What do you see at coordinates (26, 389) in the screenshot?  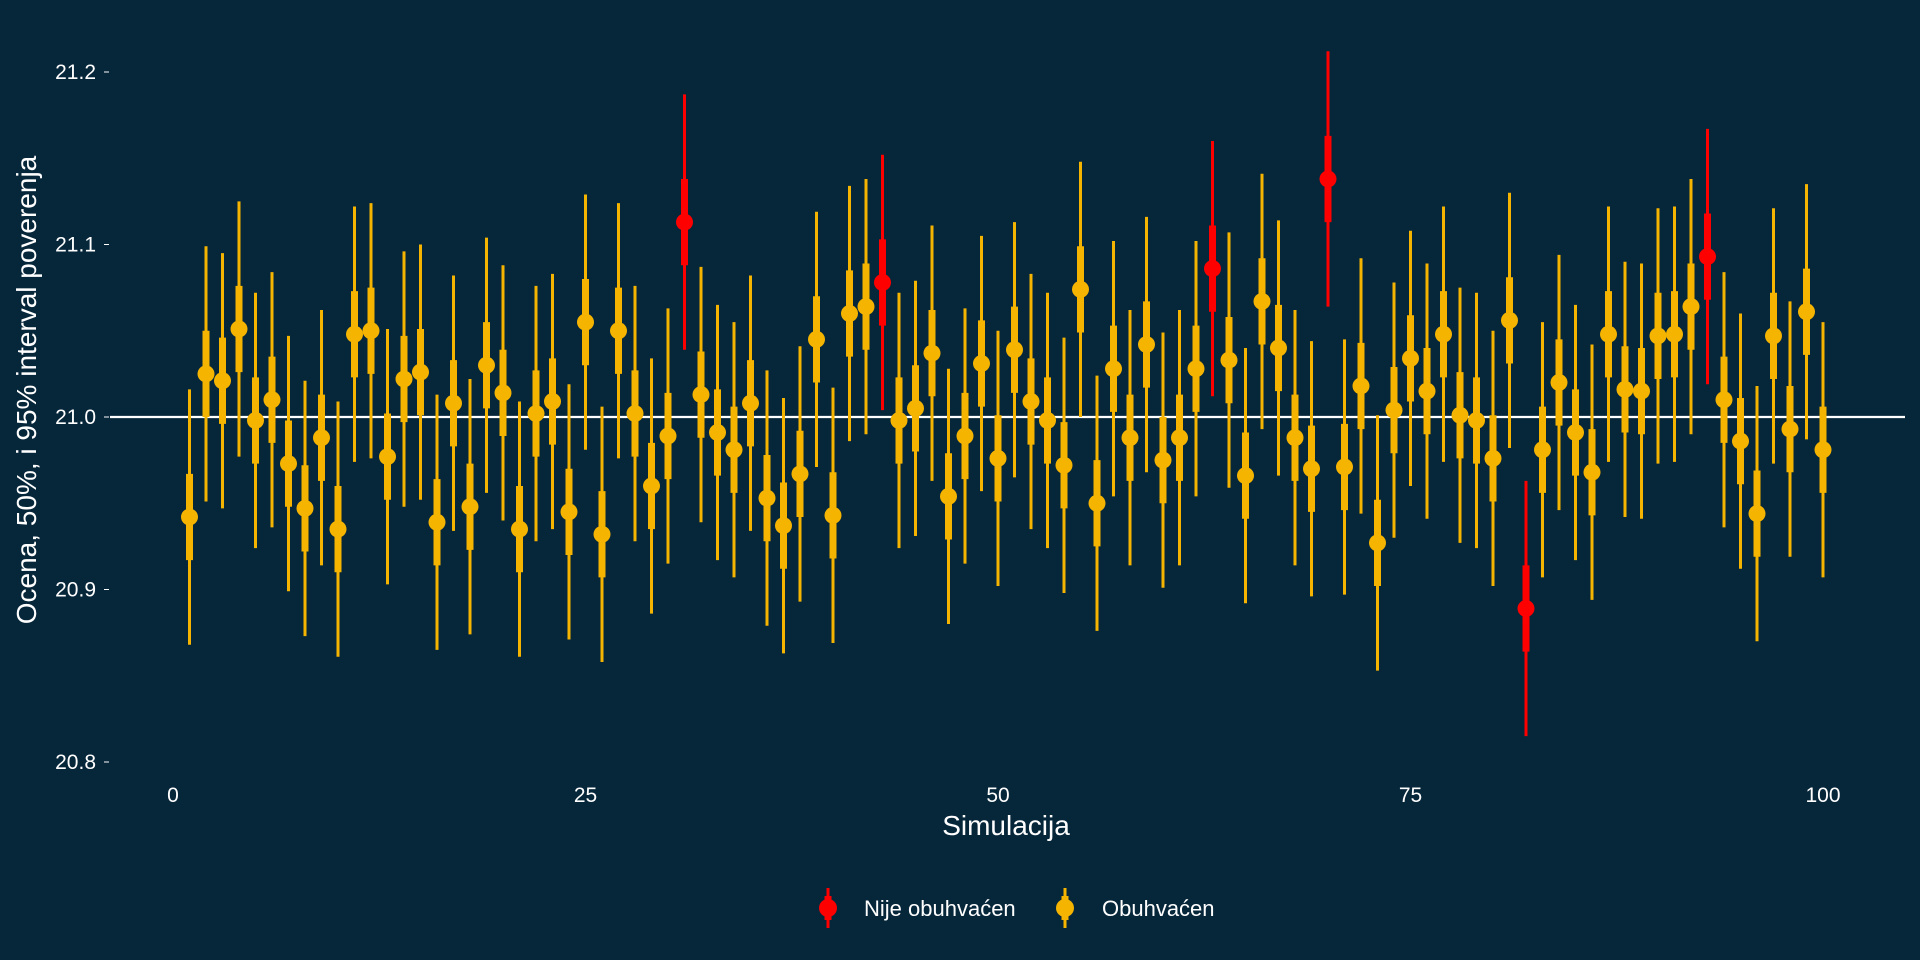 I see `y-axis-title: Ocena, 50%, i 95% interval poverenja` at bounding box center [26, 389].